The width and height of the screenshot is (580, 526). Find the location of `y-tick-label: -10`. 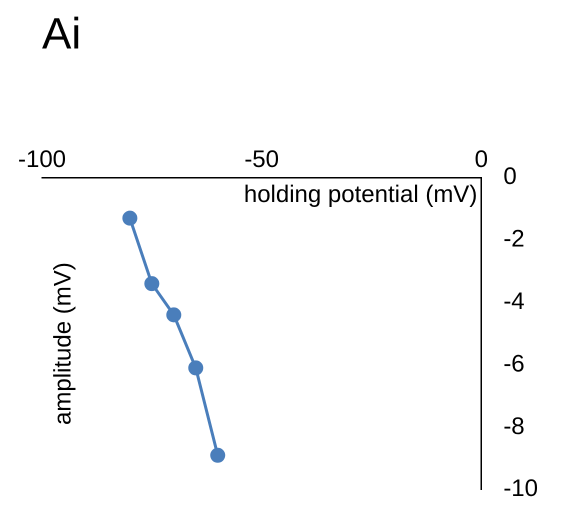

y-tick-label: -10 is located at coordinates (520, 488).